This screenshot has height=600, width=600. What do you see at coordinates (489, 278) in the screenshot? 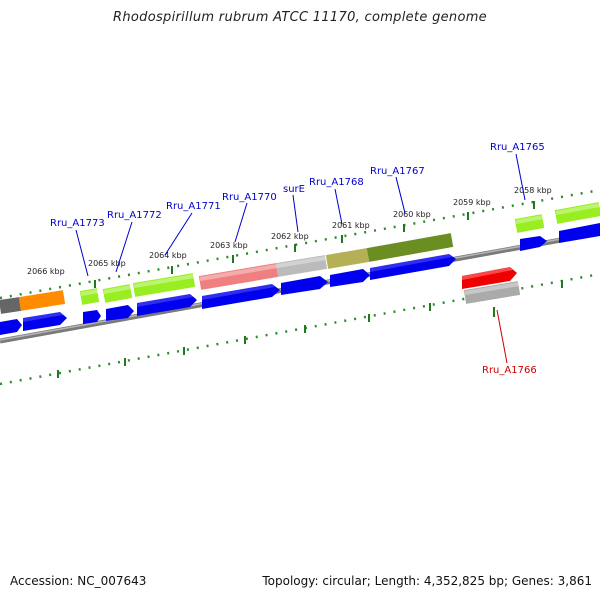
I see `highlighted-gene-rru-a1766` at bounding box center [489, 278].